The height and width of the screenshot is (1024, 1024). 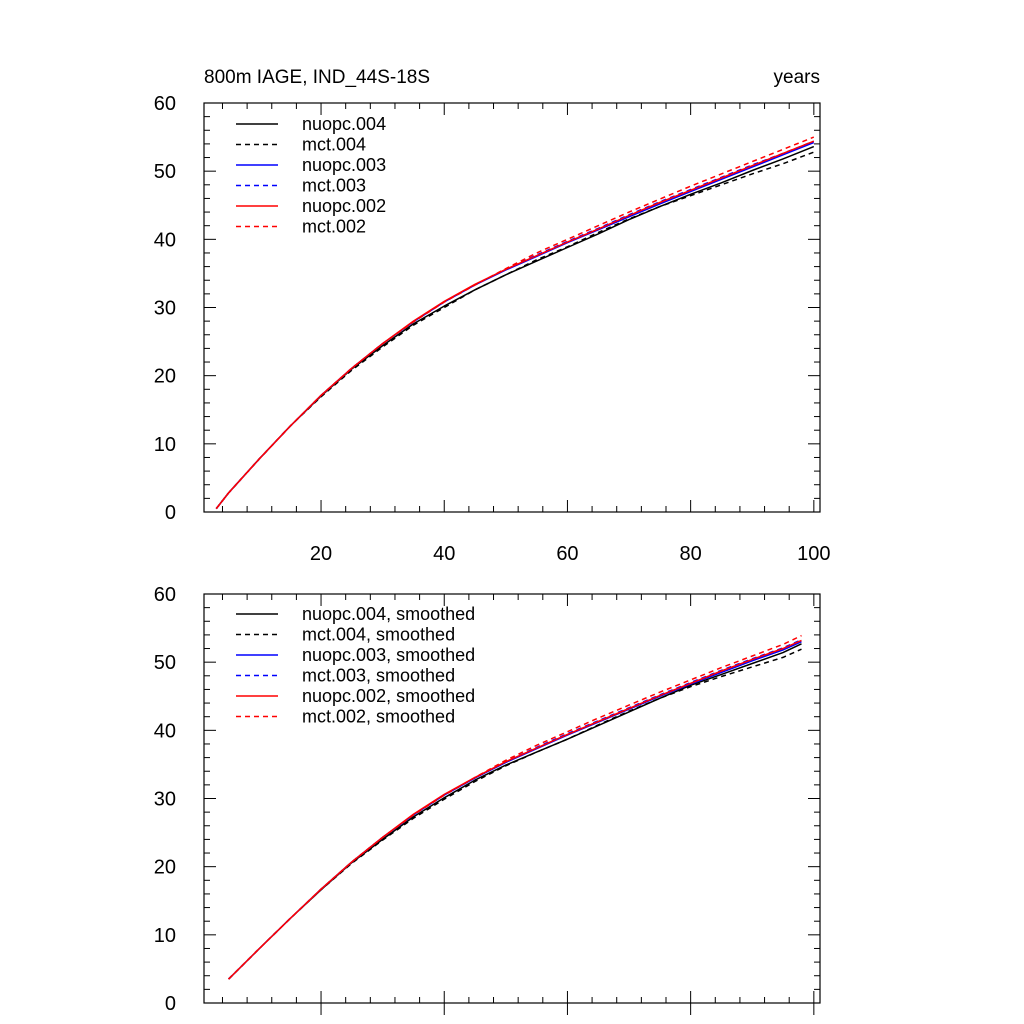 What do you see at coordinates (813, 554) in the screenshot?
I see `x-tick-label: 100` at bounding box center [813, 554].